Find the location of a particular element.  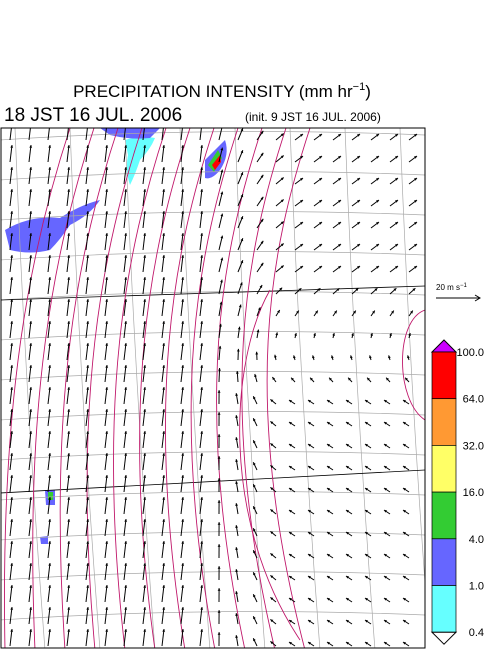

title: PRECIPITATION INTENSITY (mm hr−1) is located at coordinates (222, 91).